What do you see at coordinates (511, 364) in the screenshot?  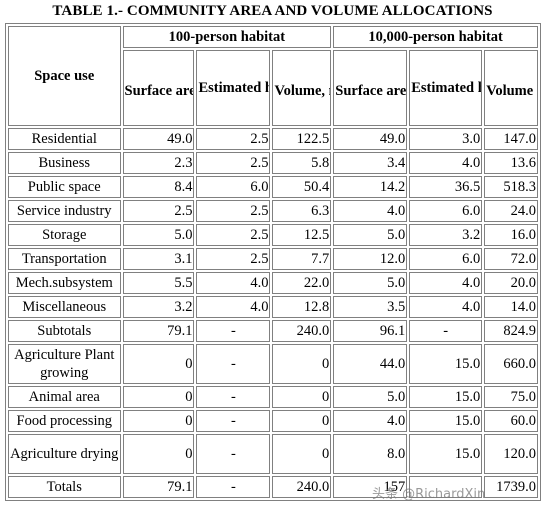 I see `b-volume-cell: 660.0` at bounding box center [511, 364].